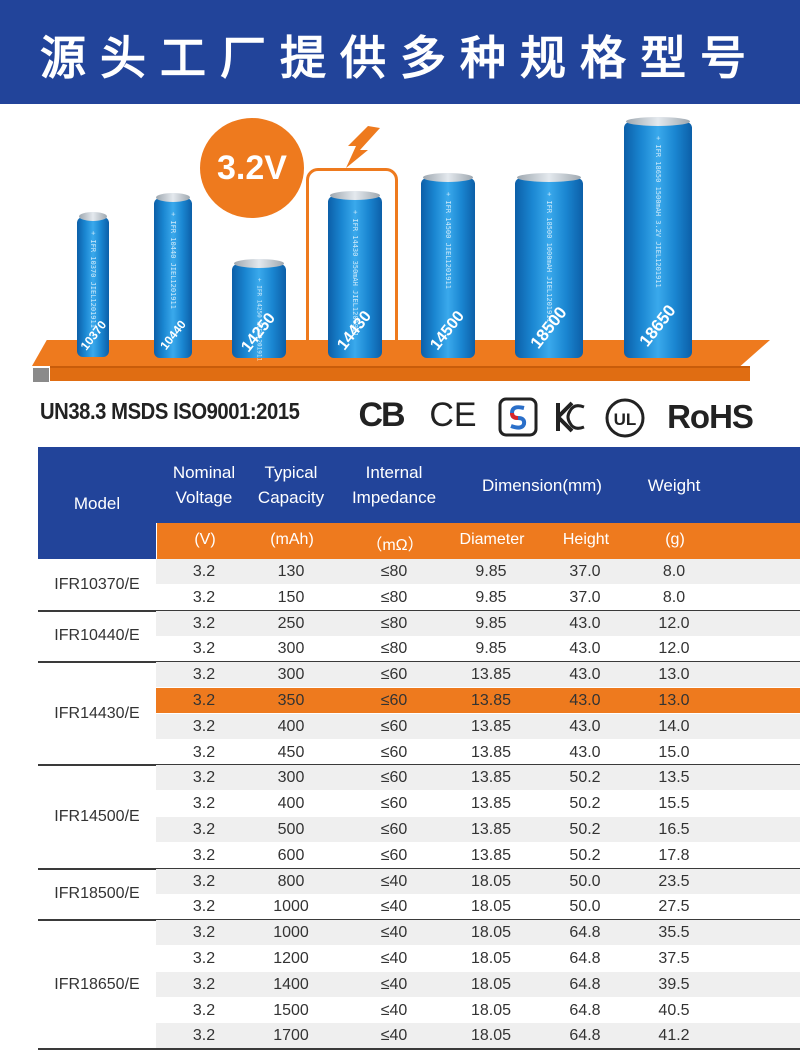 The width and height of the screenshot is (800, 1057). I want to click on table-cell: 500, so click(291, 829).